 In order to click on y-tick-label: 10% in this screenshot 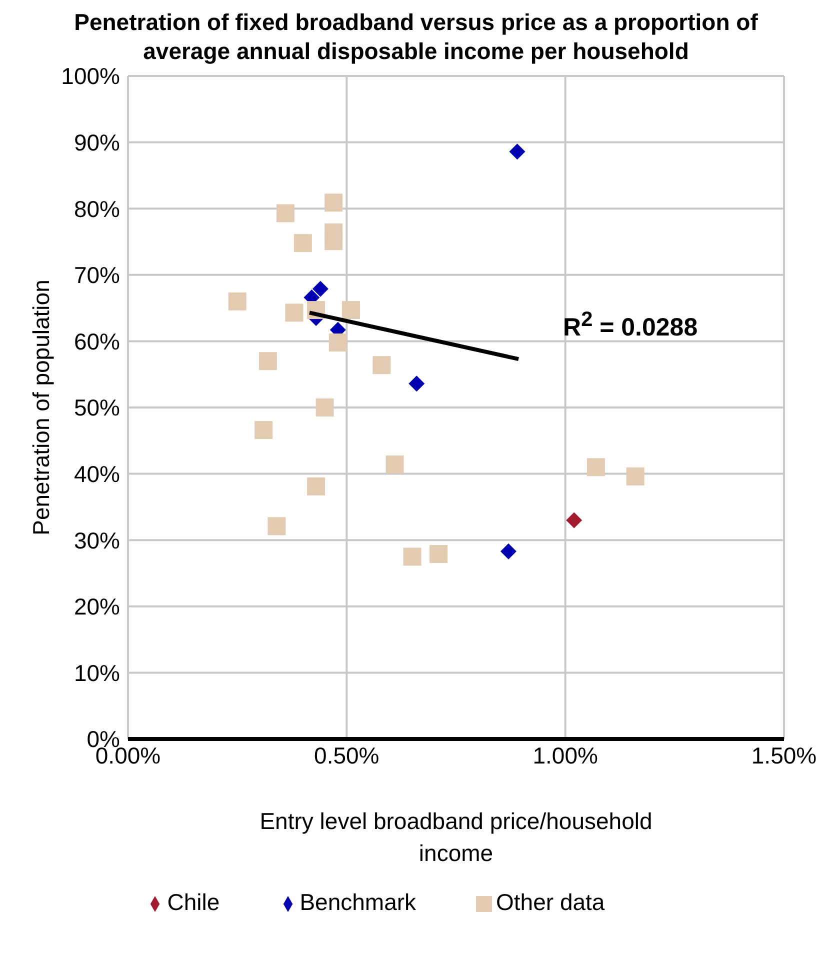, I will do `click(97, 673)`.